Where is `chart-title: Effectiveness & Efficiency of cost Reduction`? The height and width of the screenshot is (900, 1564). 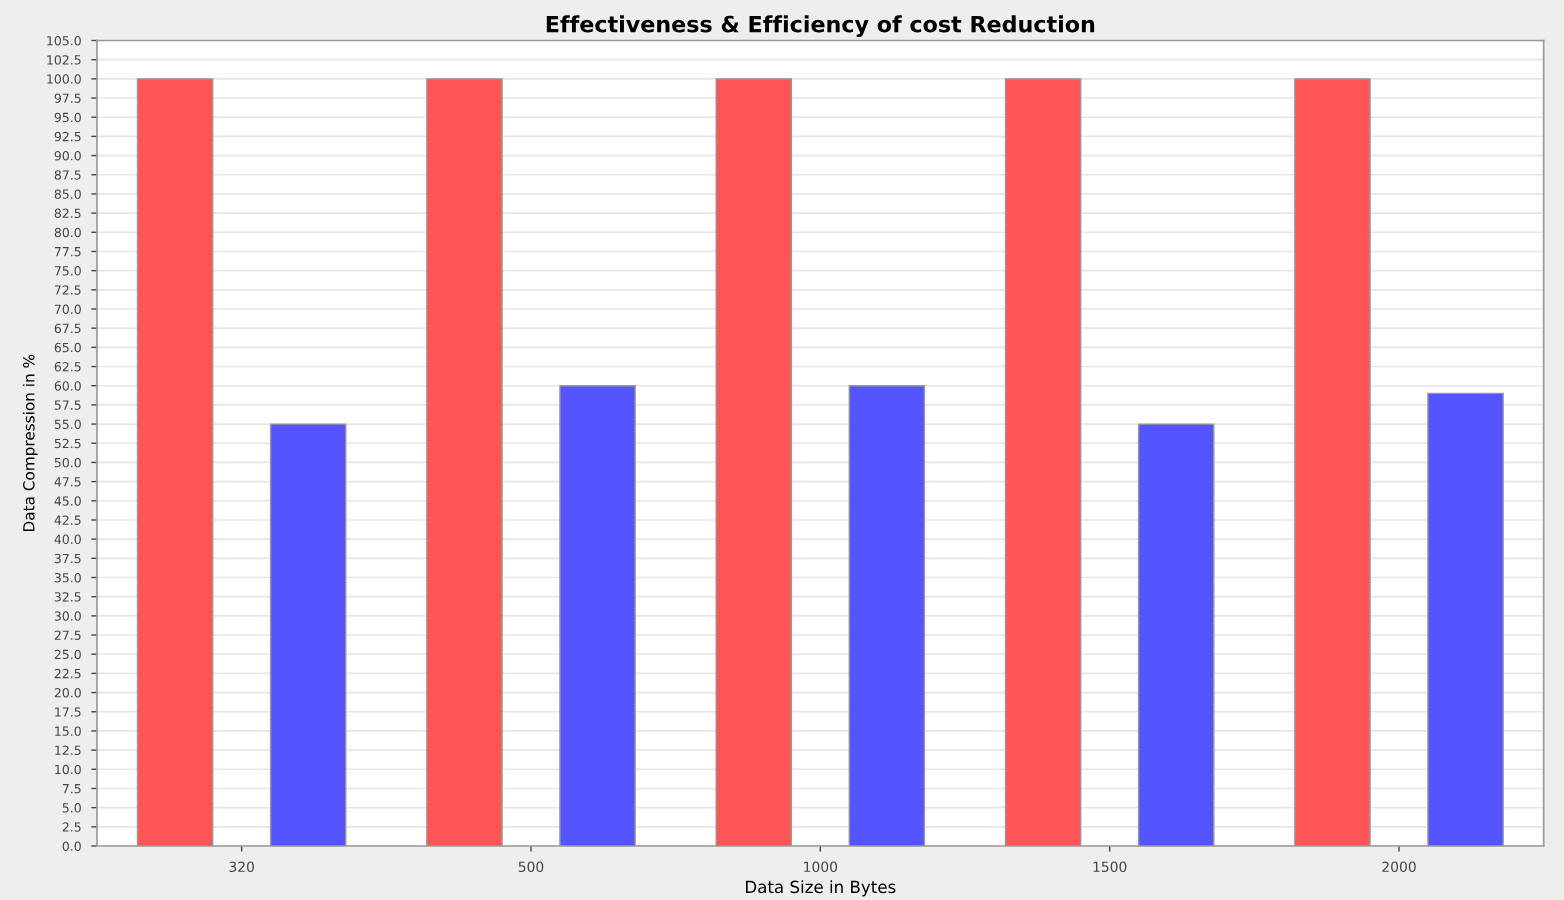
chart-title: Effectiveness & Efficiency of cost Reduction is located at coordinates (820, 26).